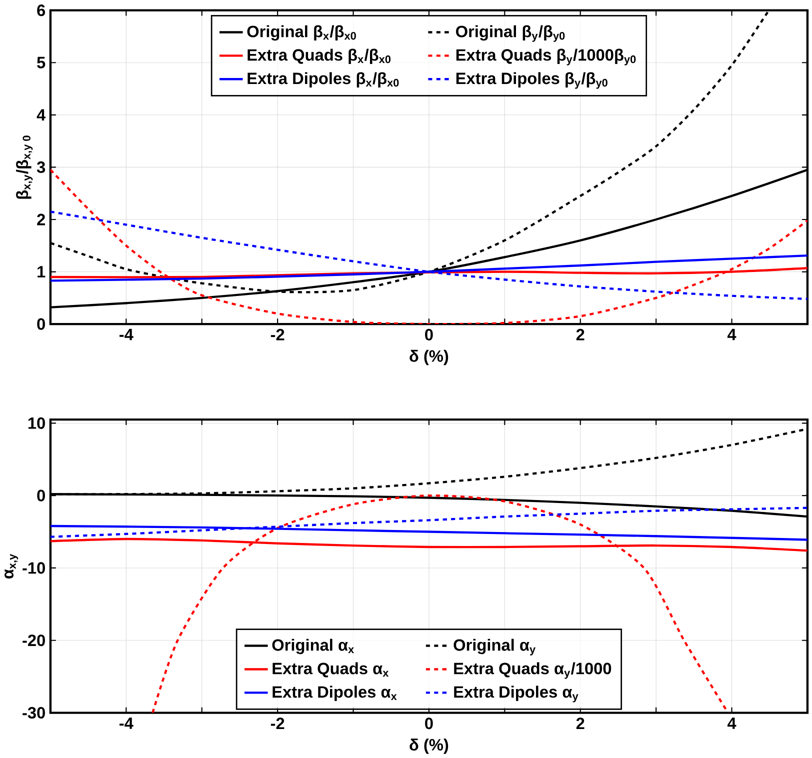  What do you see at coordinates (11, 566) in the screenshot?
I see `y-axis-title: α$_{x,y}$` at bounding box center [11, 566].